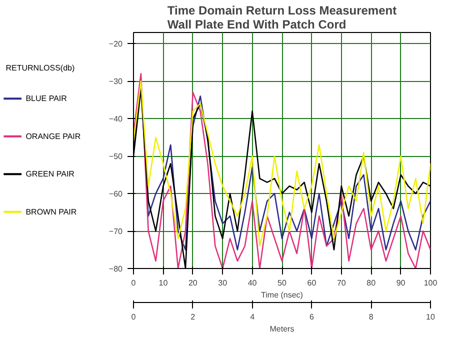 Image resolution: width=450 pixels, height=338 pixels. What do you see at coordinates (193, 317) in the screenshot?
I see `x2-tick-label: 2` at bounding box center [193, 317].